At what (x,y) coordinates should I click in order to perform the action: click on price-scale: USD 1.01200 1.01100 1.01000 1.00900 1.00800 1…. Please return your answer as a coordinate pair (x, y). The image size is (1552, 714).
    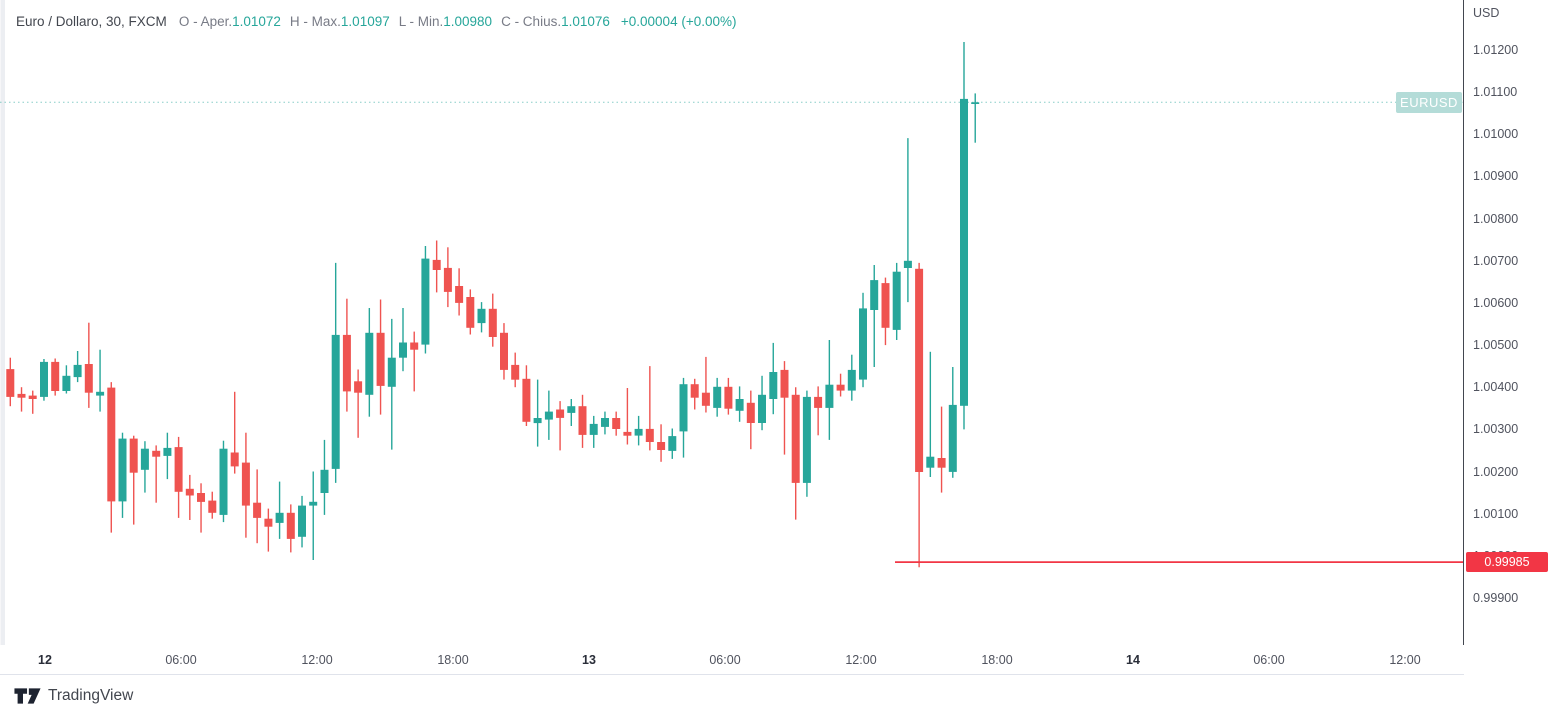
    Looking at the image, I should click on (1508, 338).